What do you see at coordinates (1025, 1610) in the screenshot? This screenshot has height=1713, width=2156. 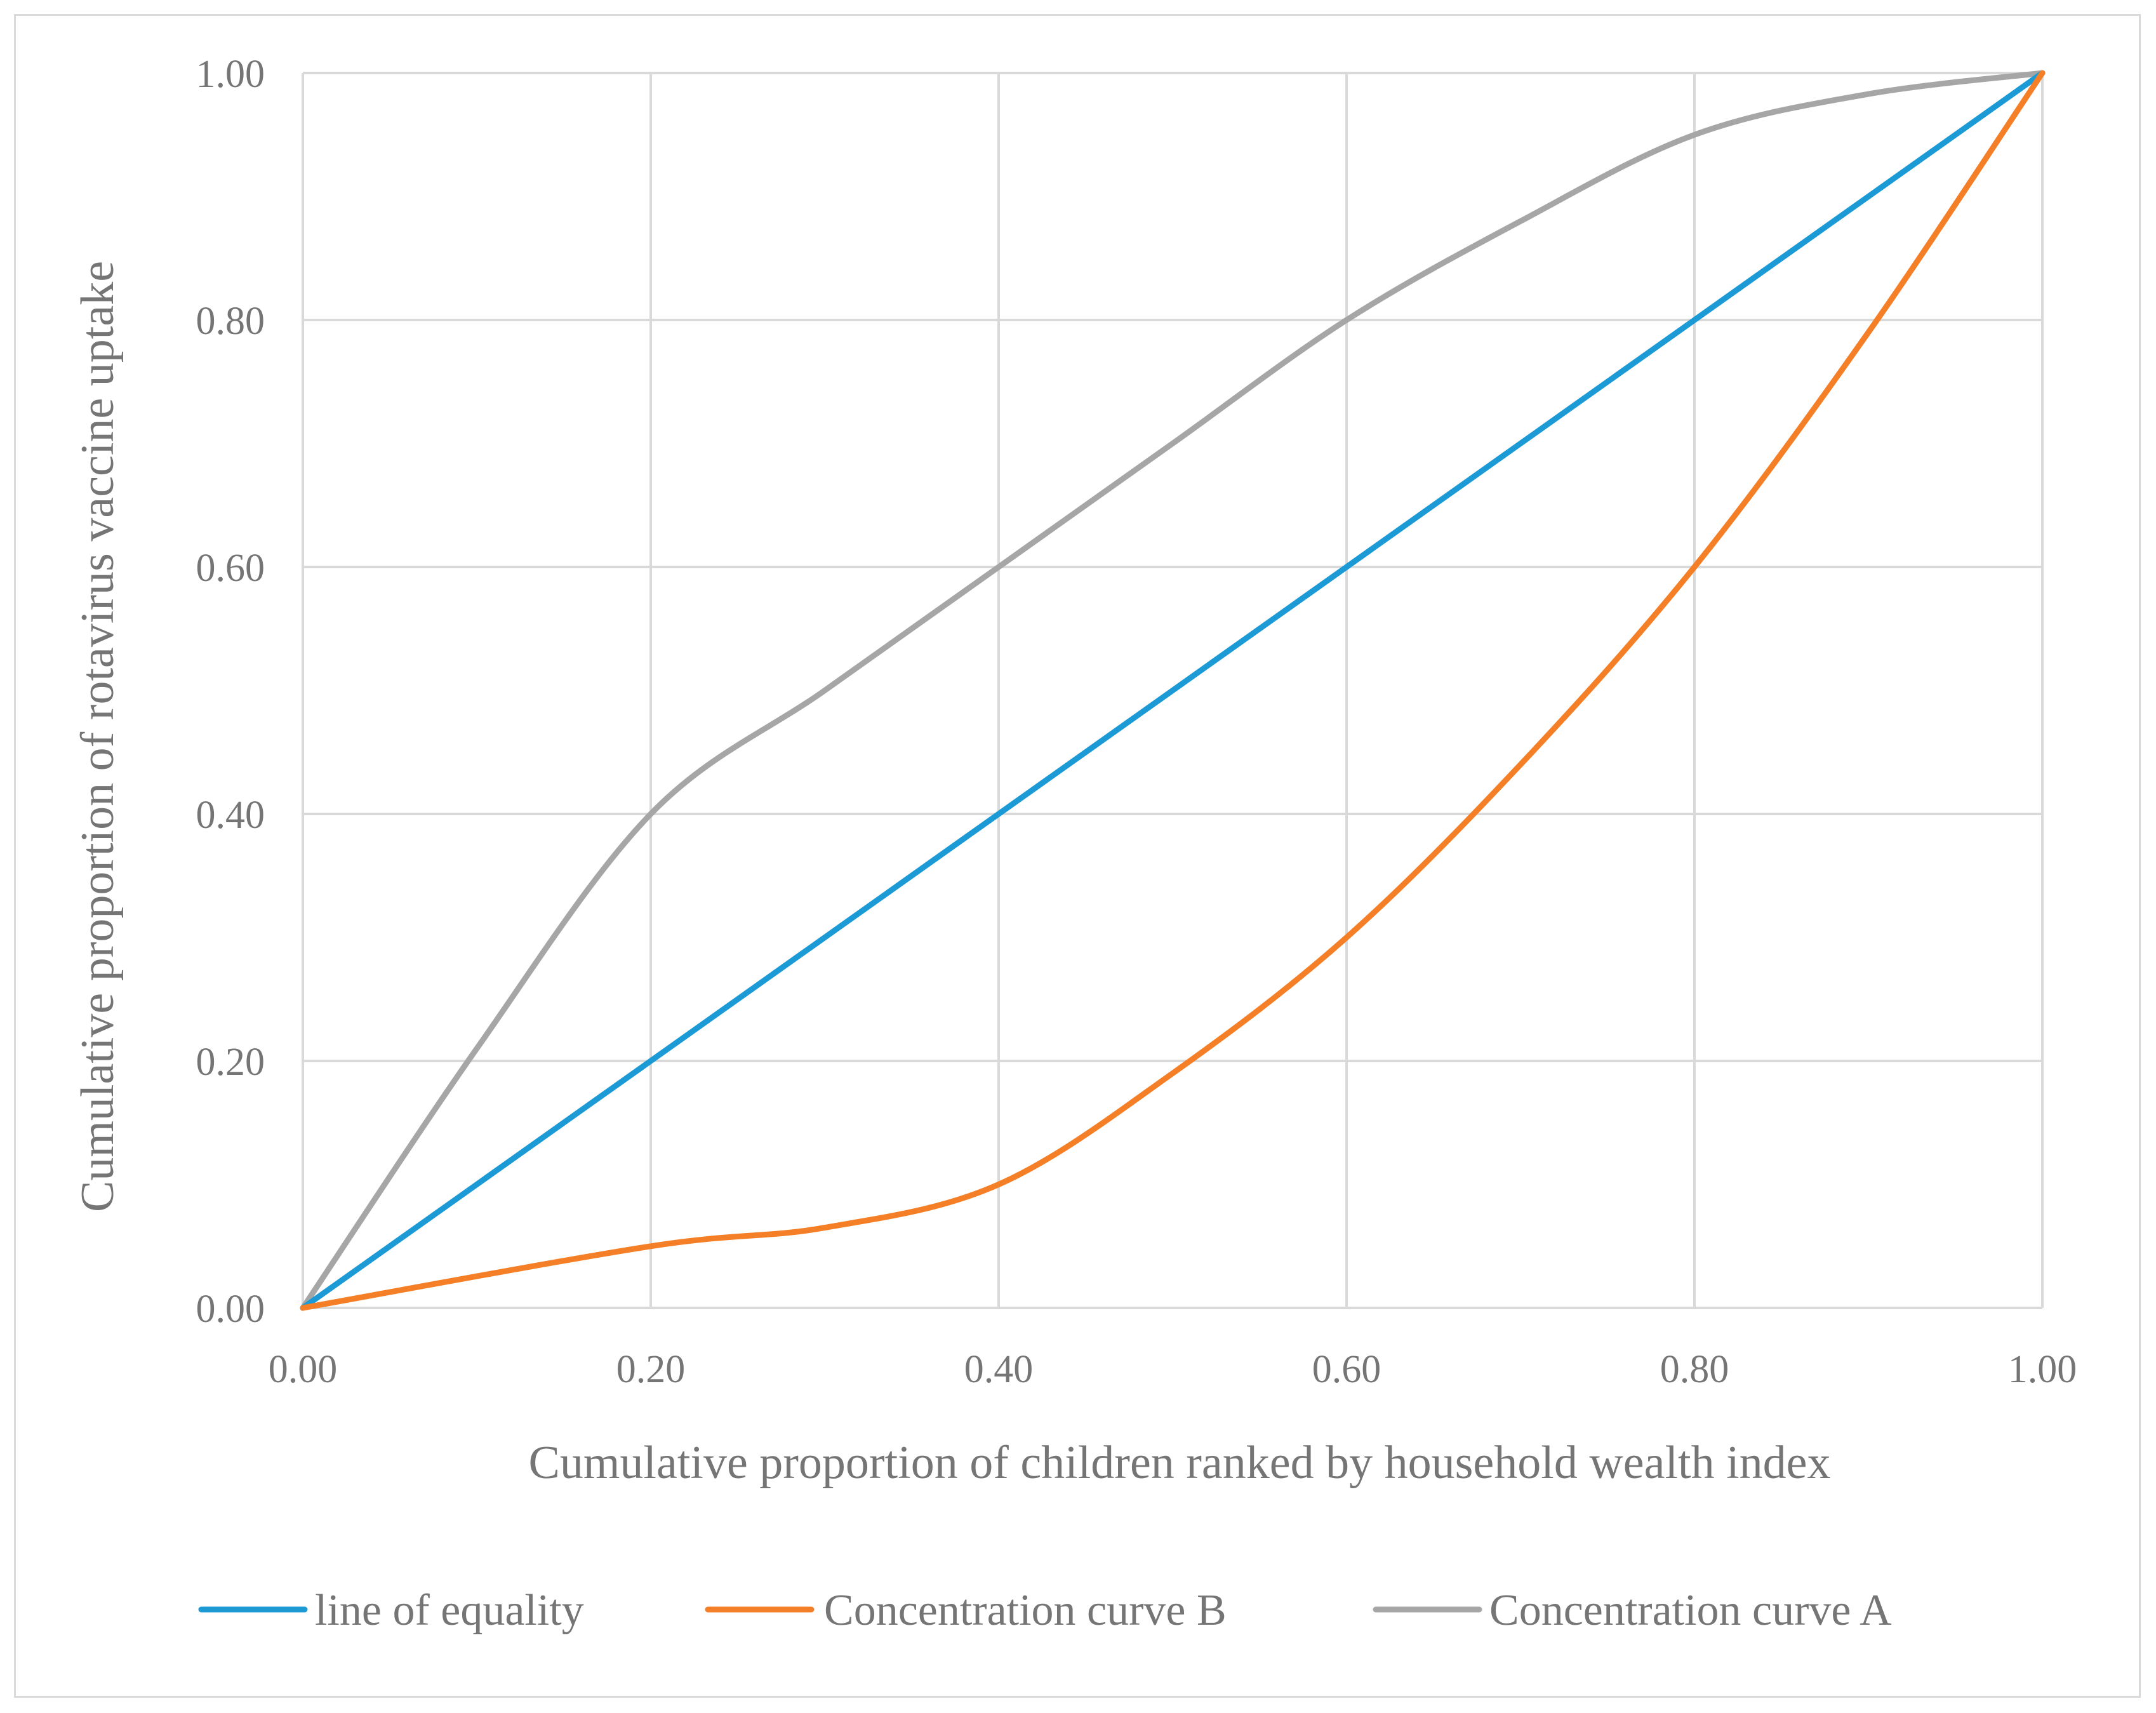 I see `legend-label-concentration-curve-b: Concentration curve B` at bounding box center [1025, 1610].